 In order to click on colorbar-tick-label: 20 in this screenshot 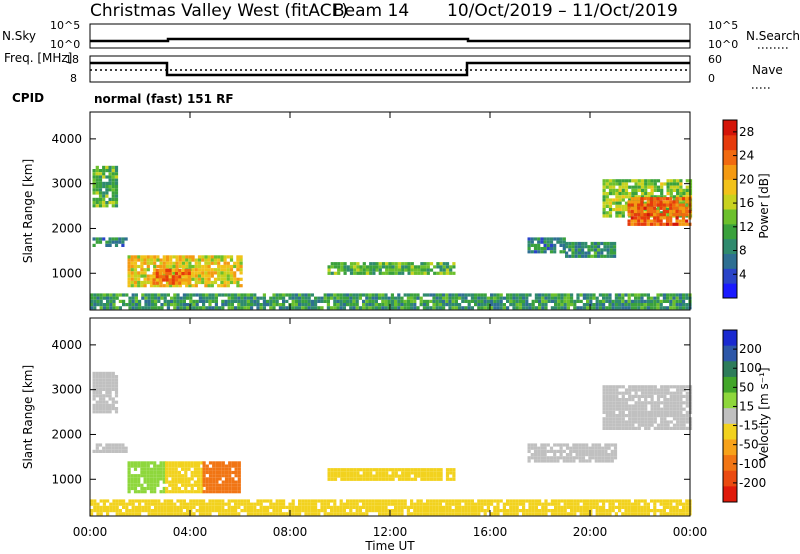, I will do `click(746, 179)`.